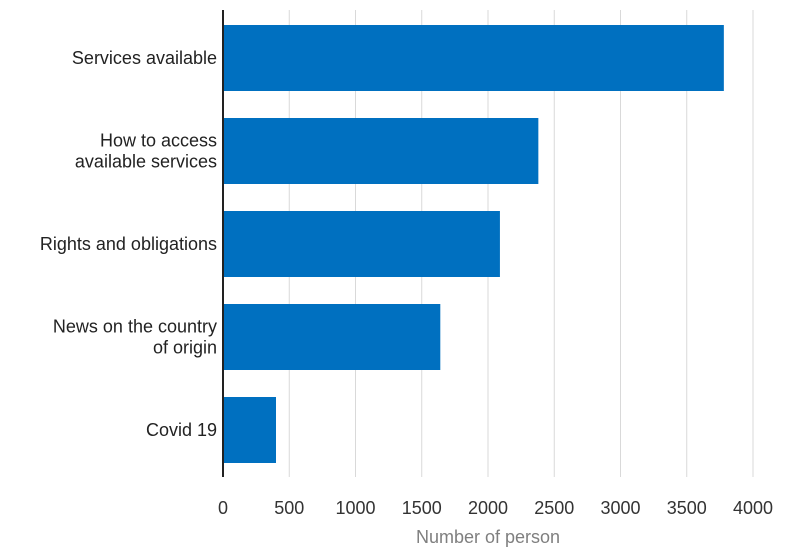 Image resolution: width=789 pixels, height=550 pixels. Describe the element at coordinates (753, 508) in the screenshot. I see `x-tick-label-4000: 4000` at that location.